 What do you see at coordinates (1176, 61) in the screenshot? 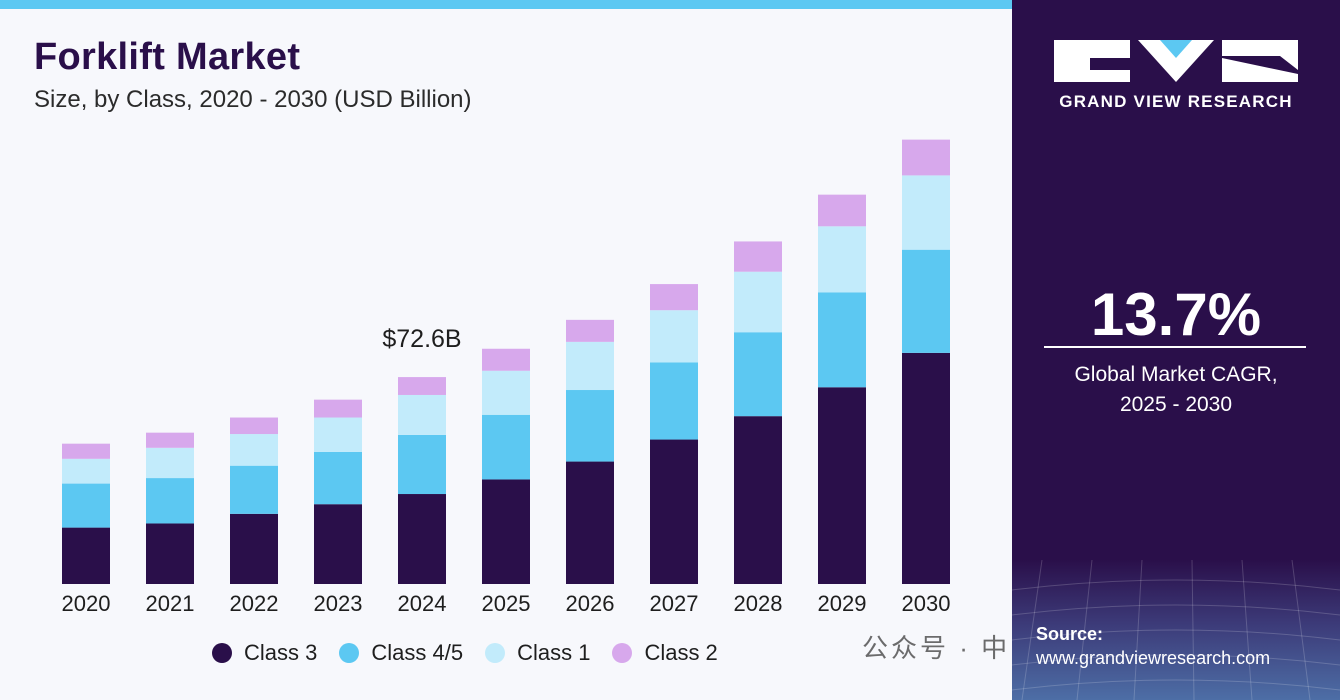
I see `gvr-logo-icon` at bounding box center [1176, 61].